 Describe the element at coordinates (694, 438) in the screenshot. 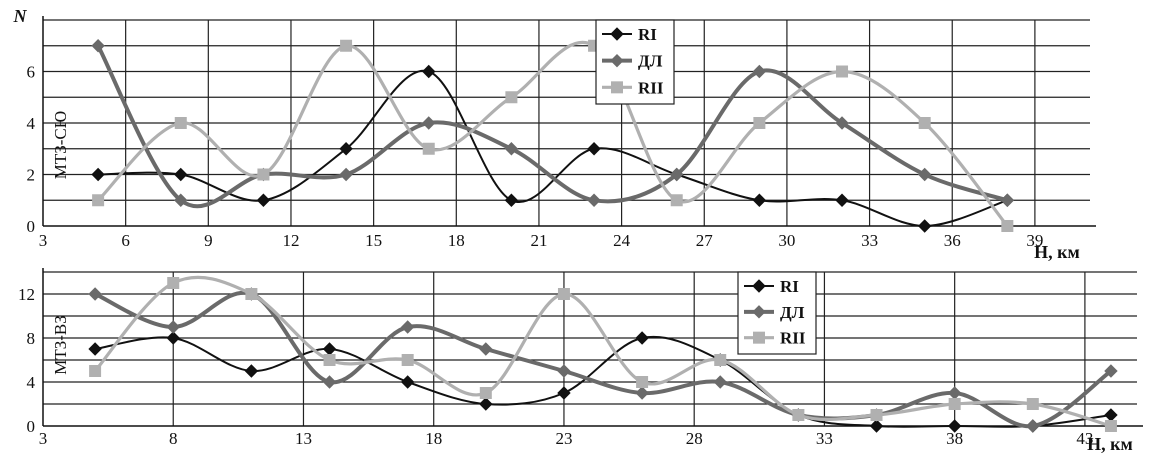

I see `x-tick-label: 28` at that location.